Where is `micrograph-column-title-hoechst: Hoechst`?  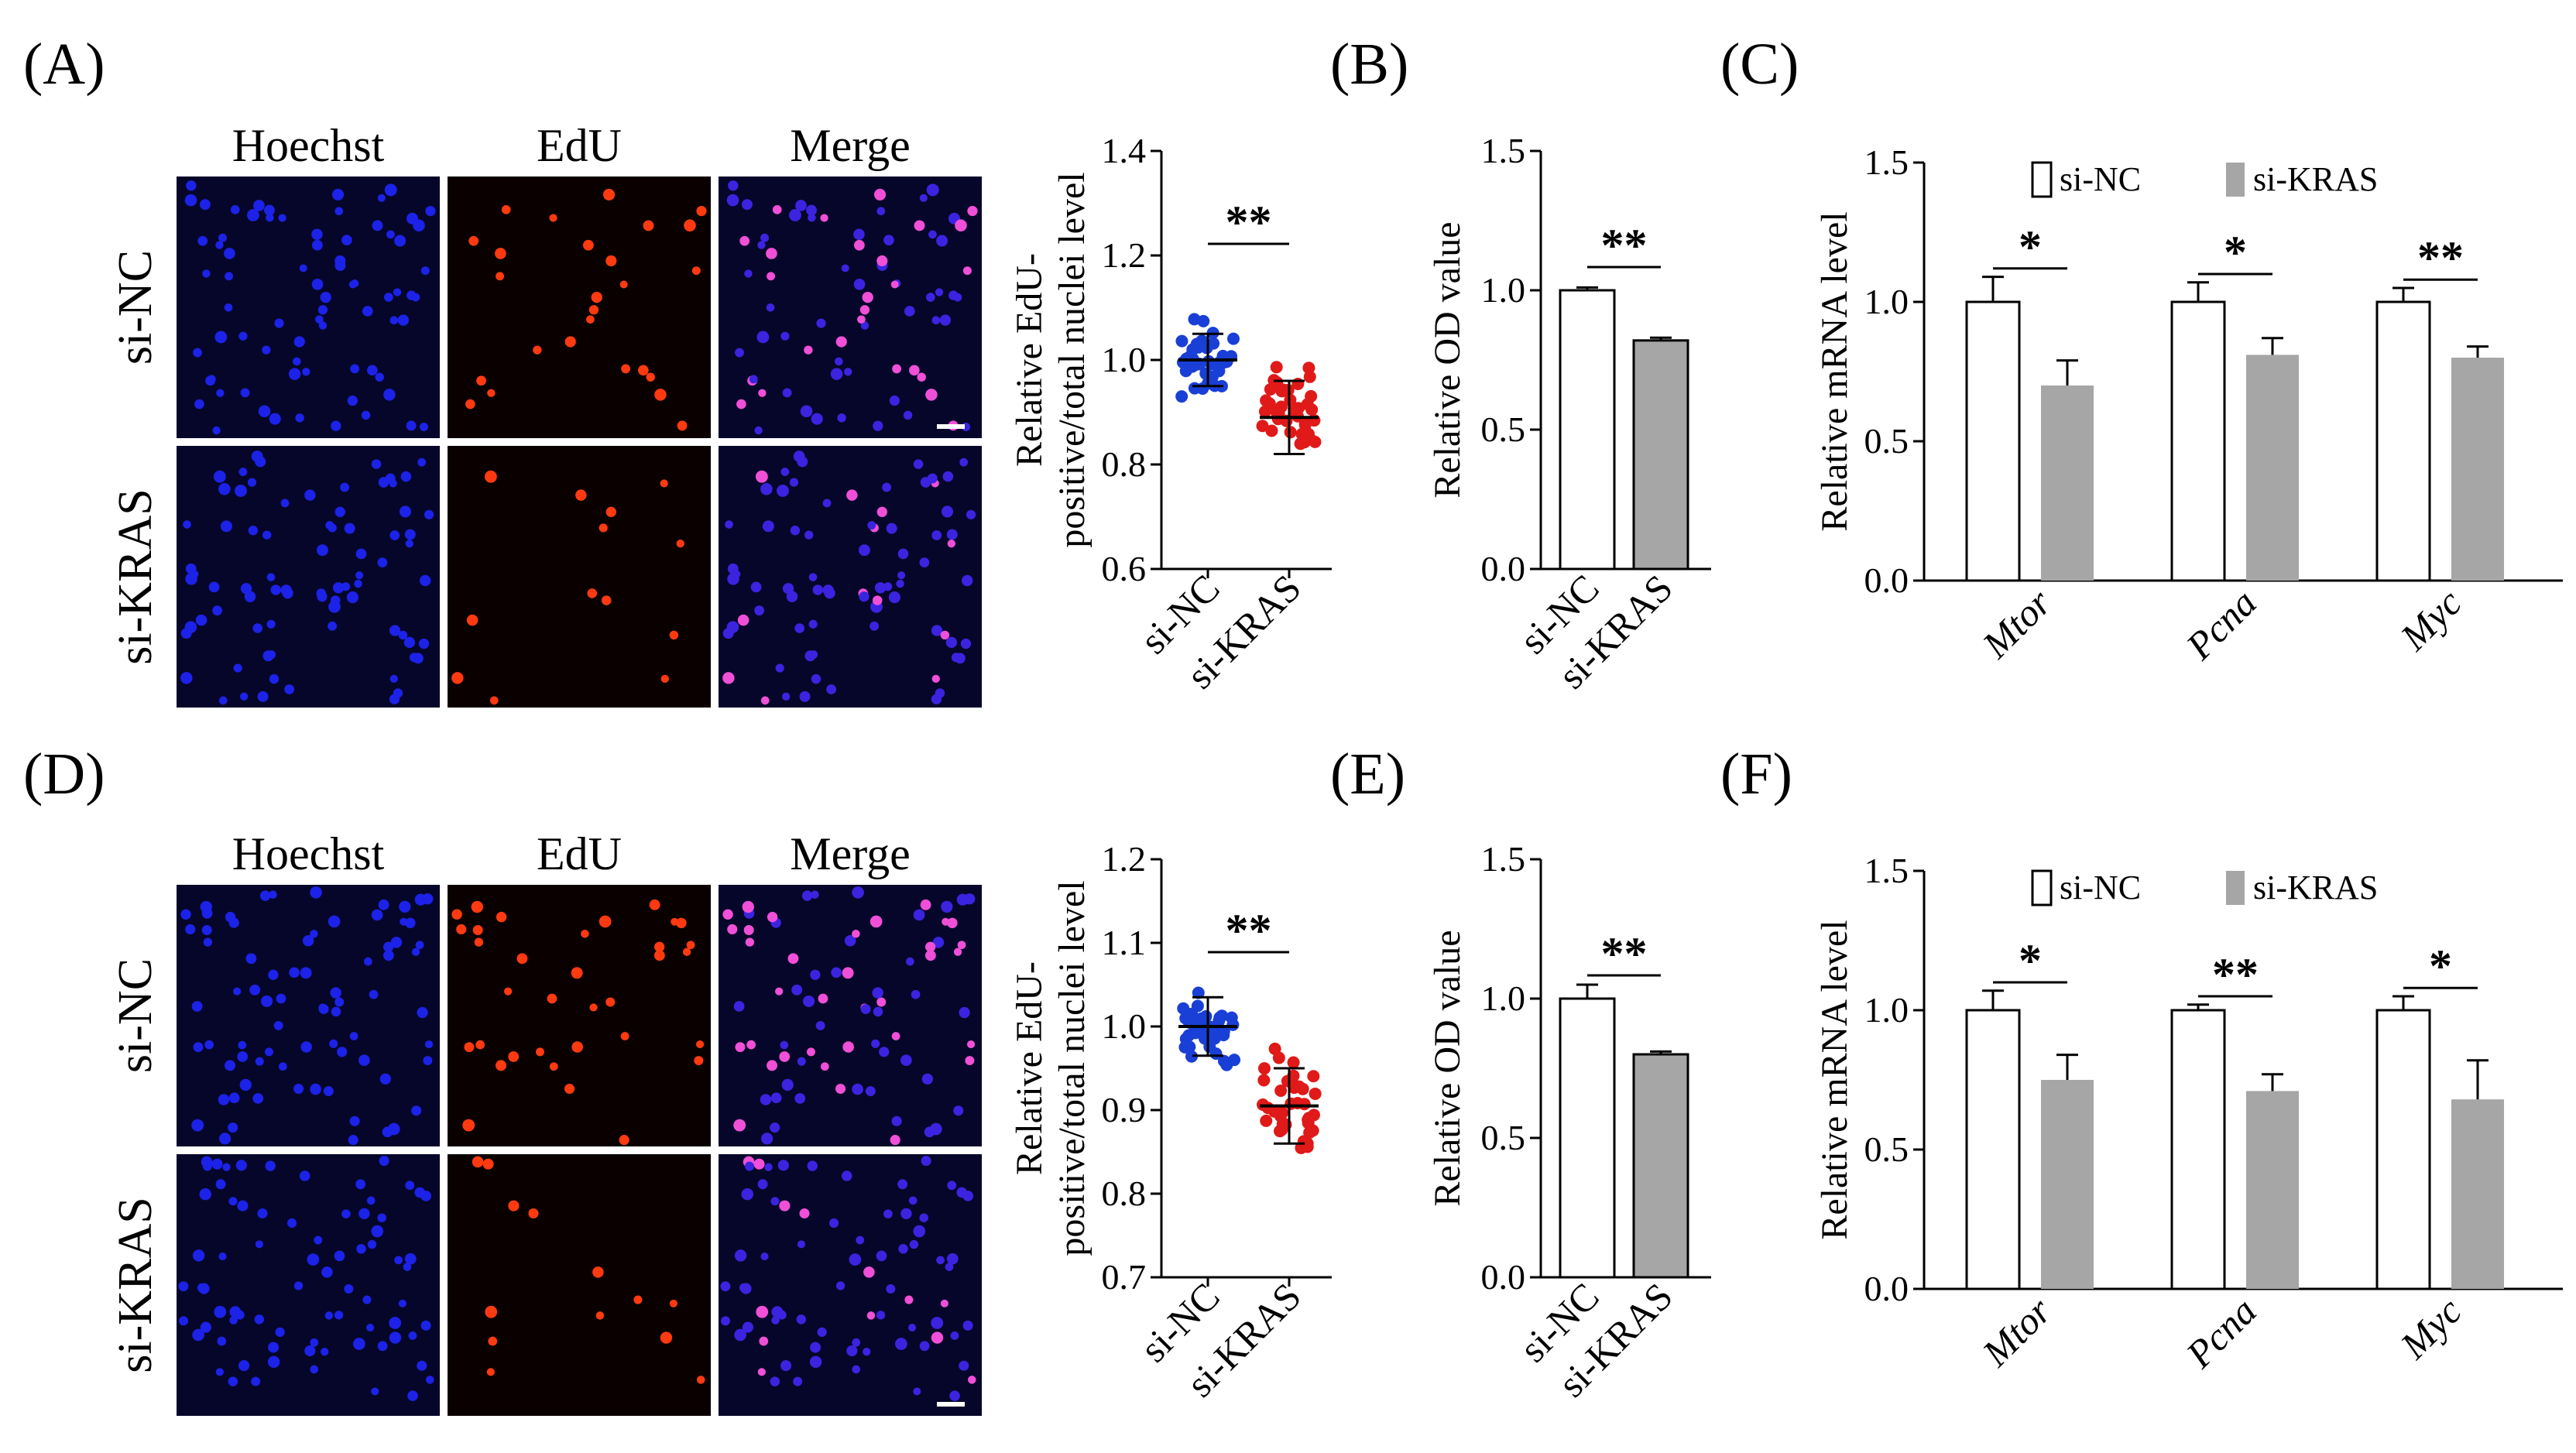
micrograph-column-title-hoechst: Hoechst is located at coordinates (308, 145).